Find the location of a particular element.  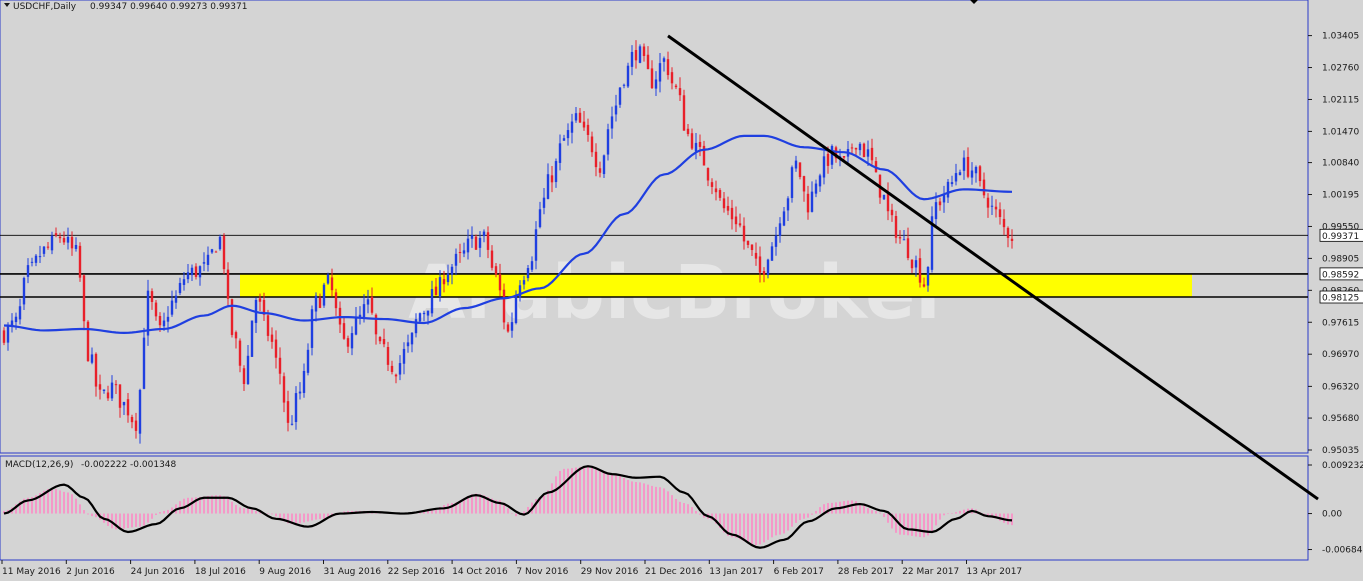

time-label-3: 18 Jul 2016 is located at coordinates (220, 572).